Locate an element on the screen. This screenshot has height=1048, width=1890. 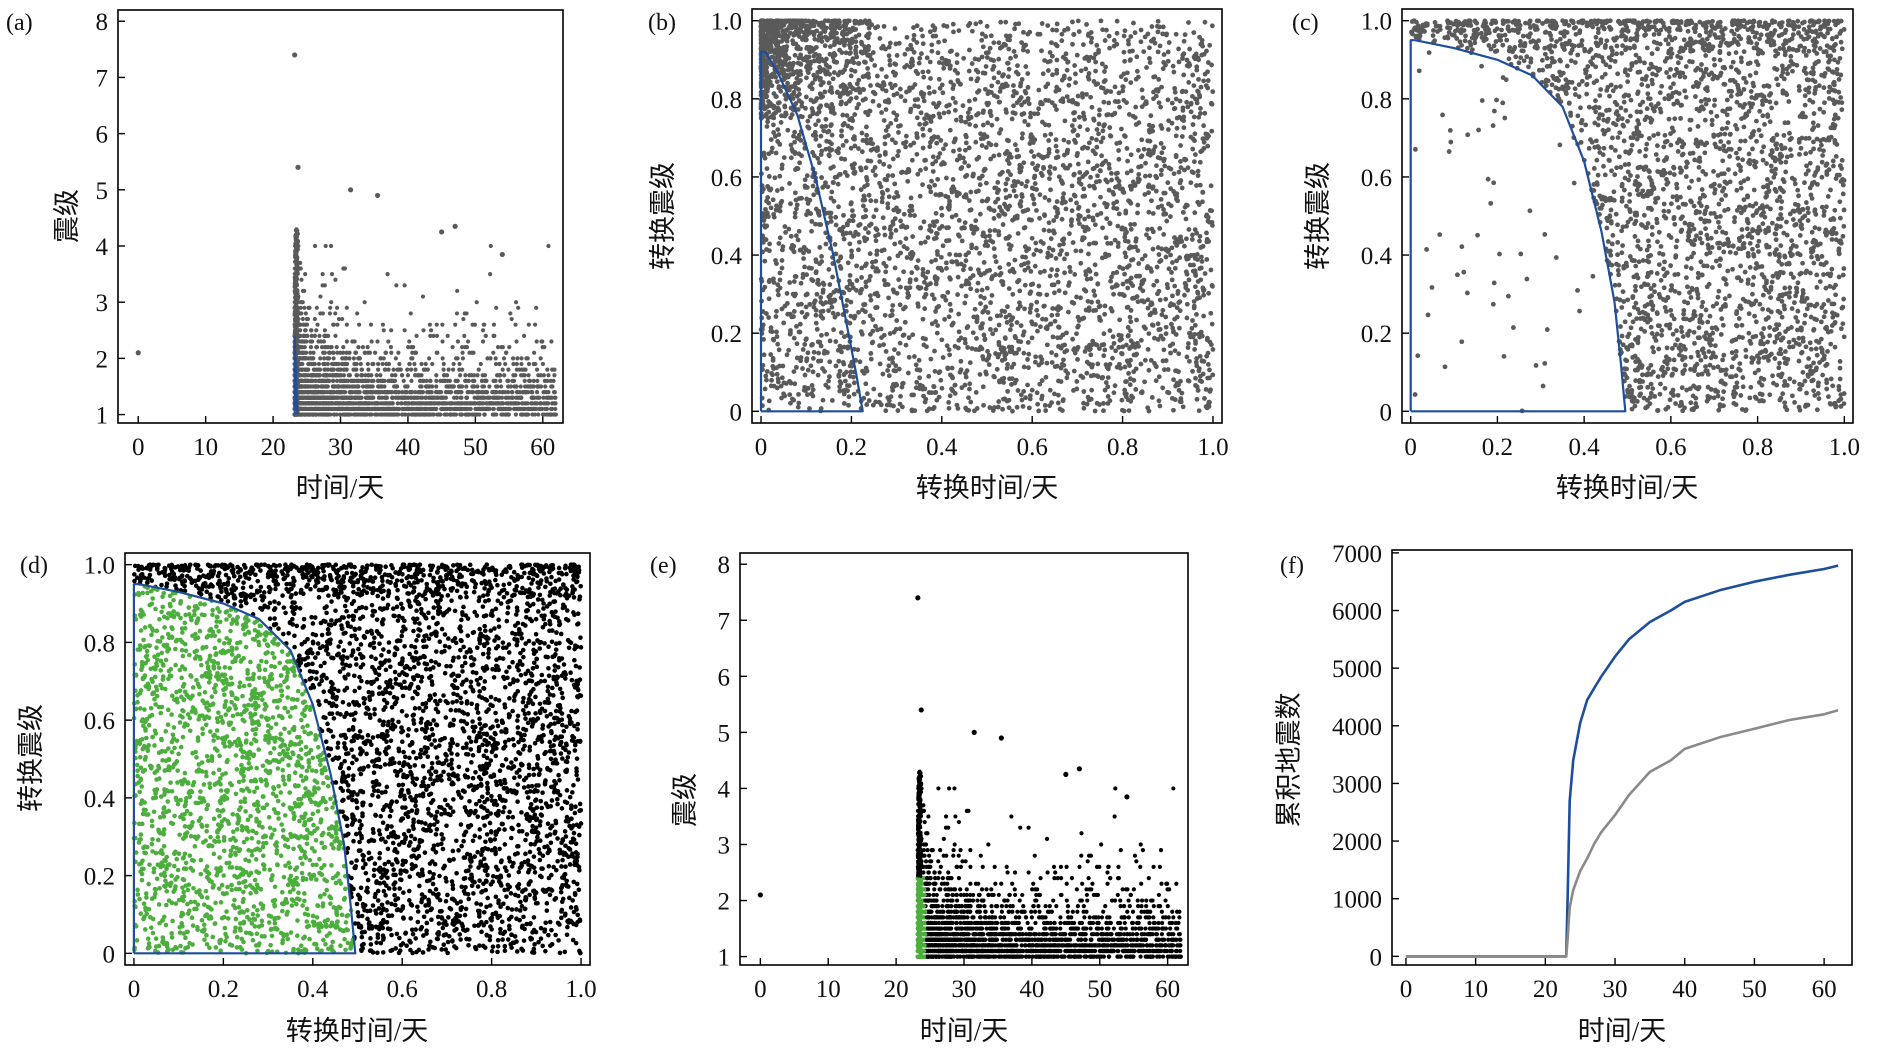
y-tick-label-a: 3 is located at coordinates (102, 303).